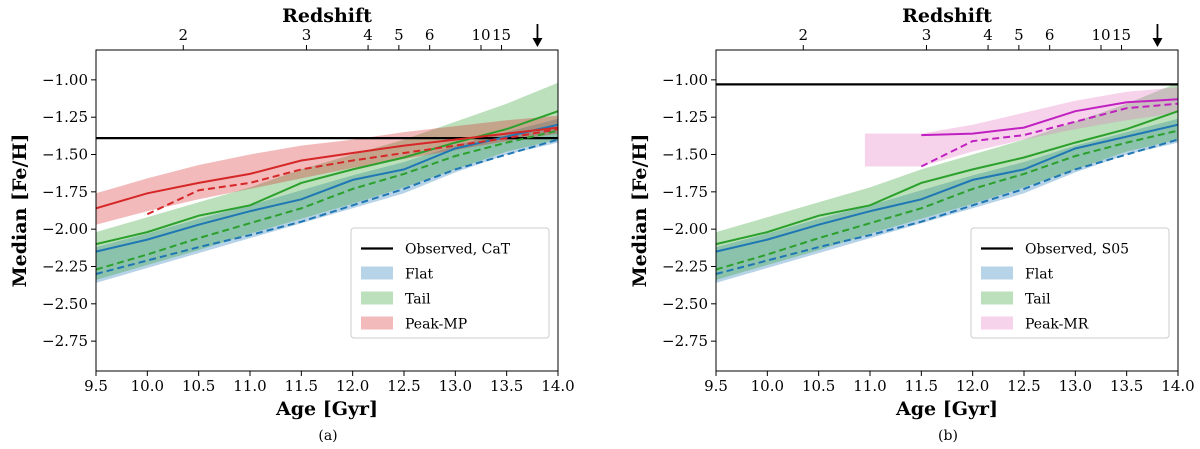 The width and height of the screenshot is (1200, 449). What do you see at coordinates (352, 172) in the screenshot?
I see `series-peak-mp-dashed` at bounding box center [352, 172].